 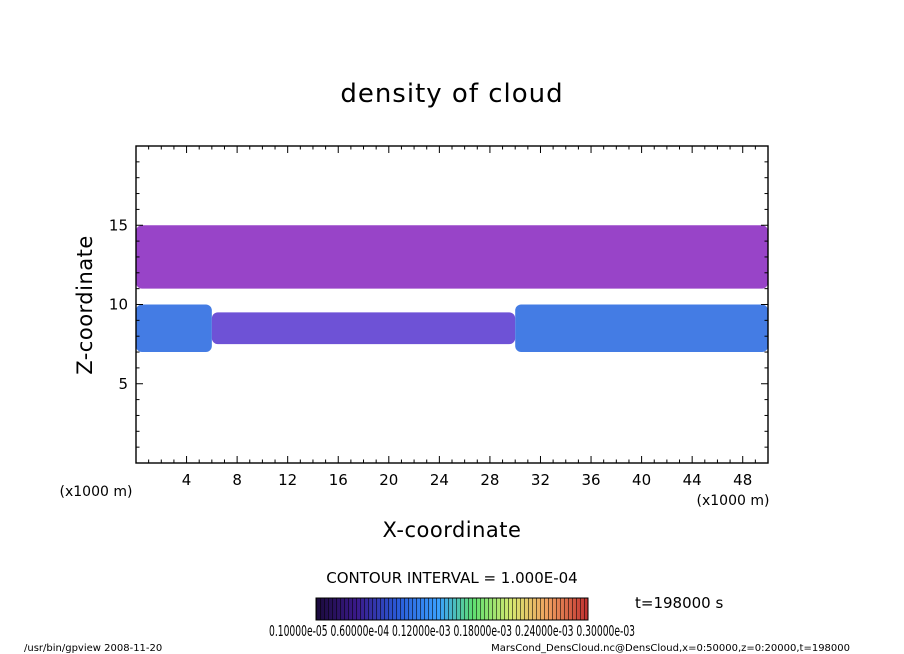 I want to click on time-label: t=198000 s, so click(x=679, y=603).